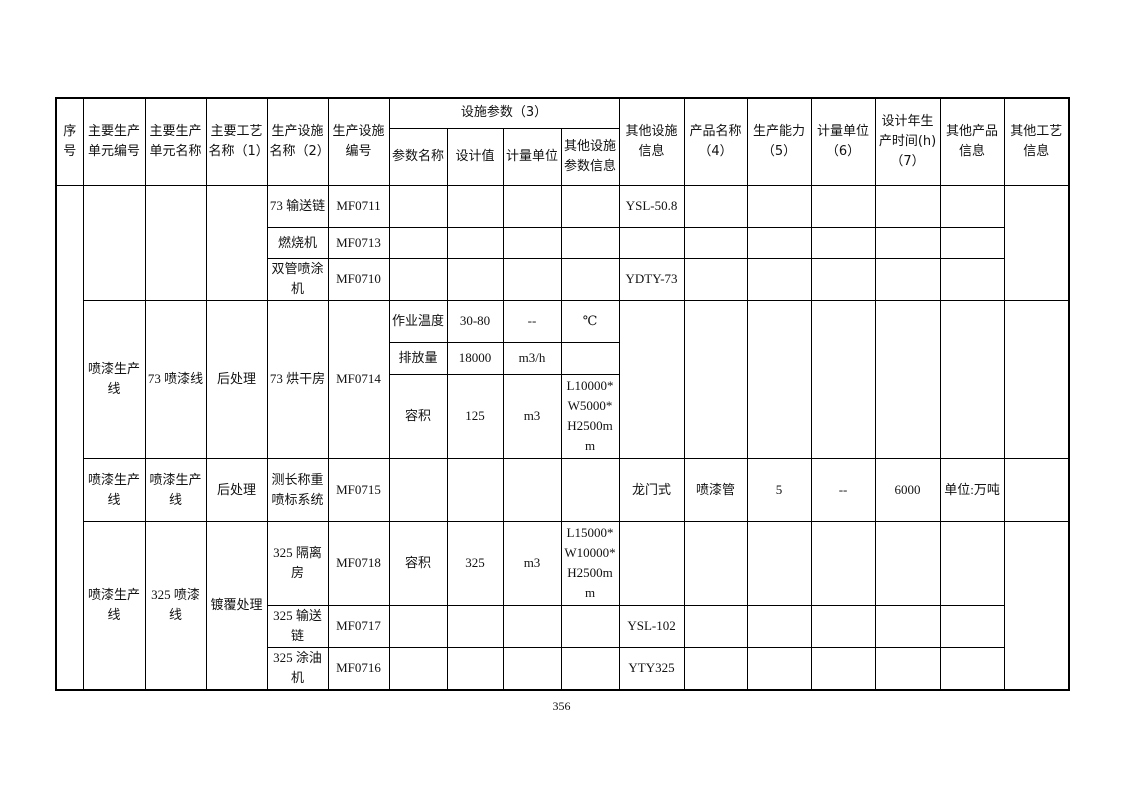  I want to click on header-unit: 计量单位, so click(532, 156).